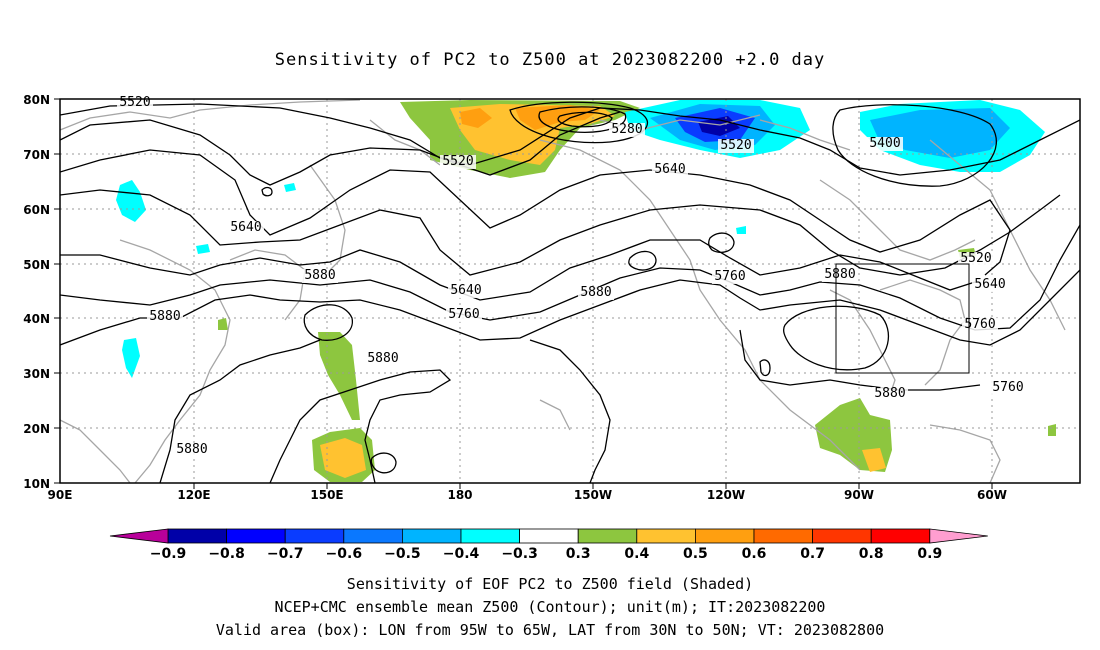 This screenshot has width=1100, height=650. Describe the element at coordinates (636, 554) in the screenshot. I see `colorbar-label: 0.4` at that location.